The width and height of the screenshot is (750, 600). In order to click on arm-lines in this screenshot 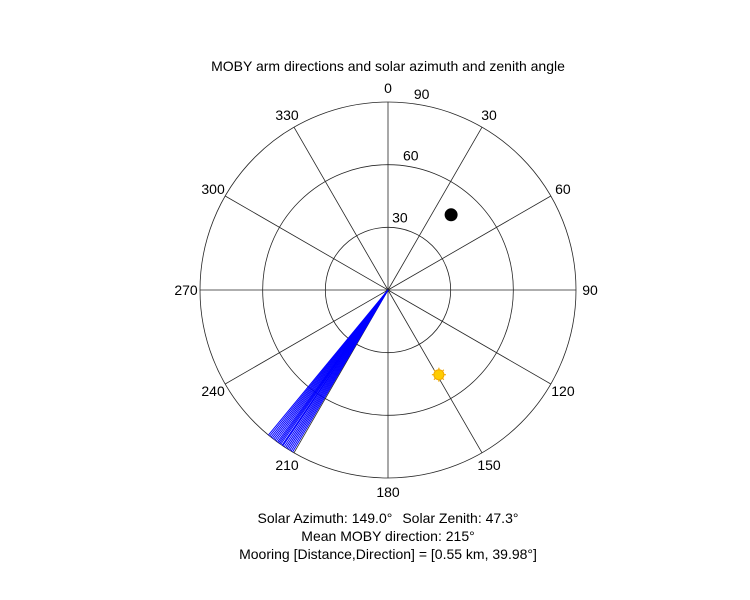, I will do `click(328, 371)`.